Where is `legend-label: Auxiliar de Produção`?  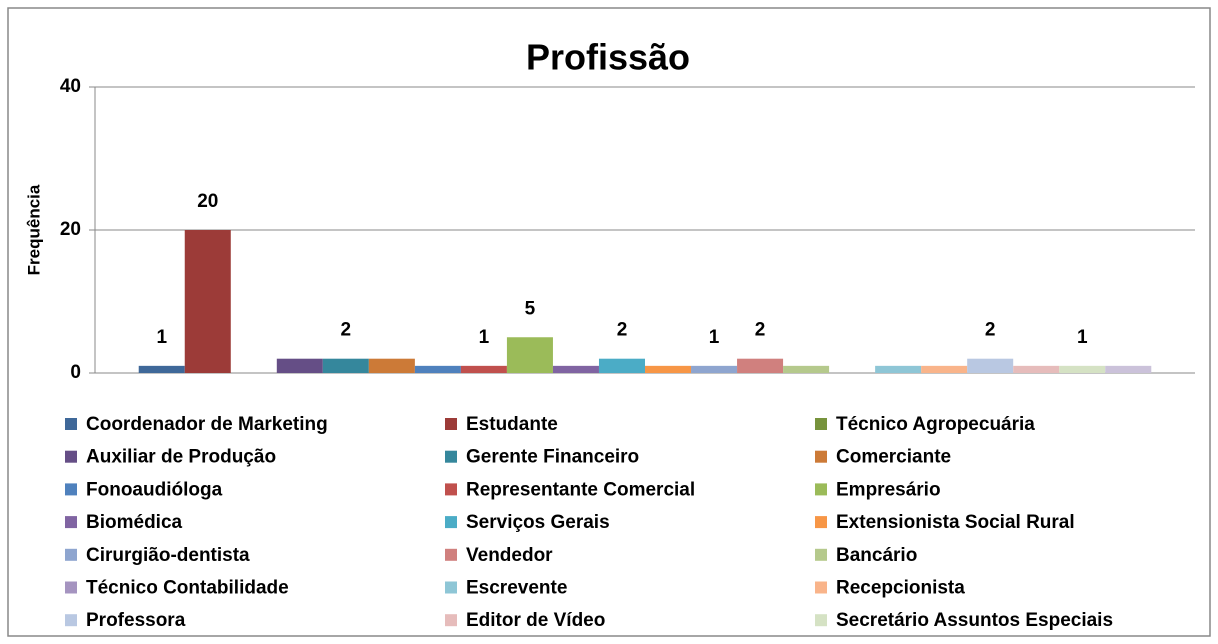 legend-label: Auxiliar de Produção is located at coordinates (181, 457).